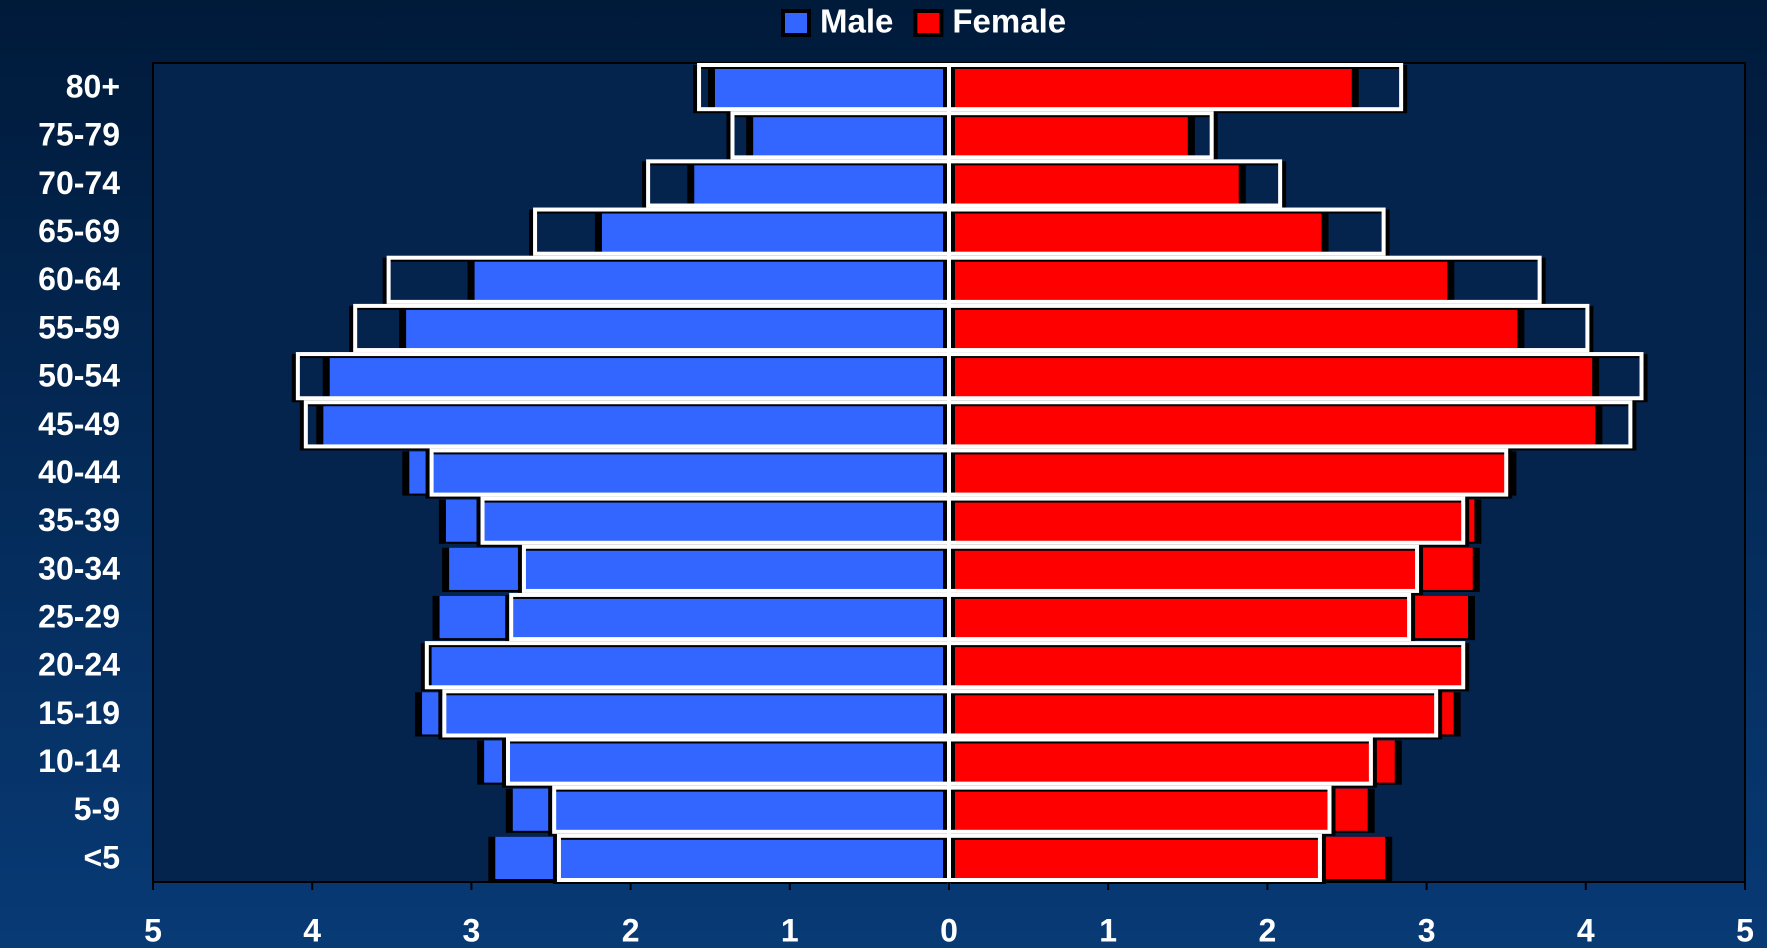 The image size is (1767, 948). What do you see at coordinates (79, 713) in the screenshot?
I see `y-tick-label: 15-19` at bounding box center [79, 713].